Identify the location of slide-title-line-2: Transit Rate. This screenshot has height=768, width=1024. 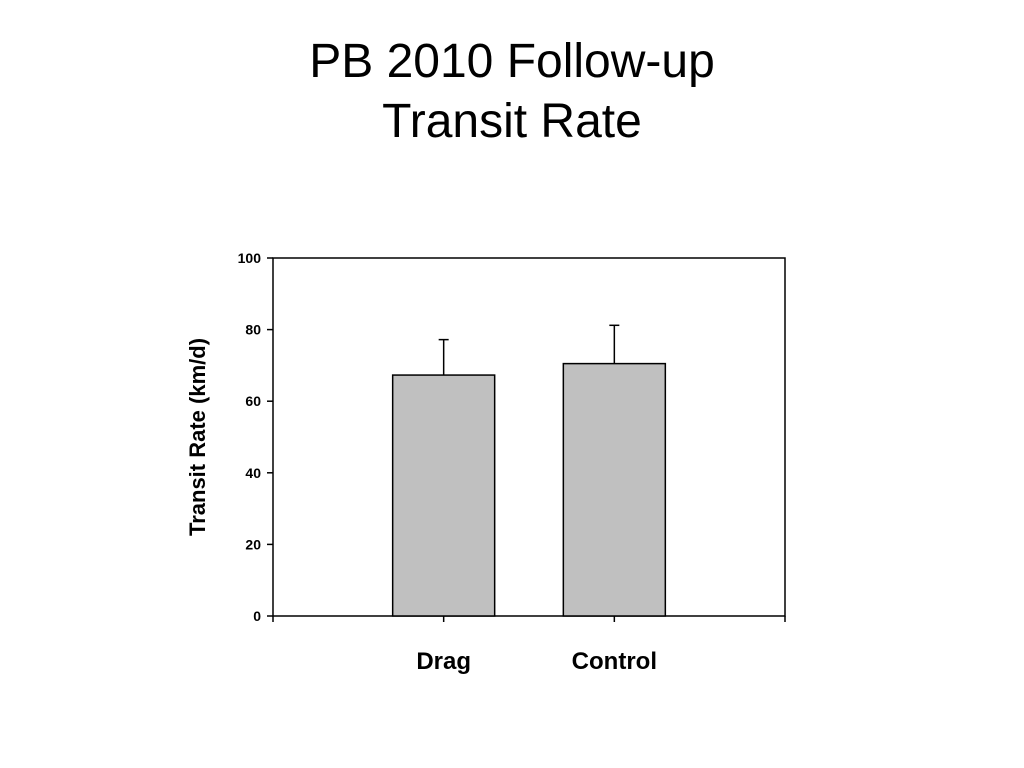
(512, 121).